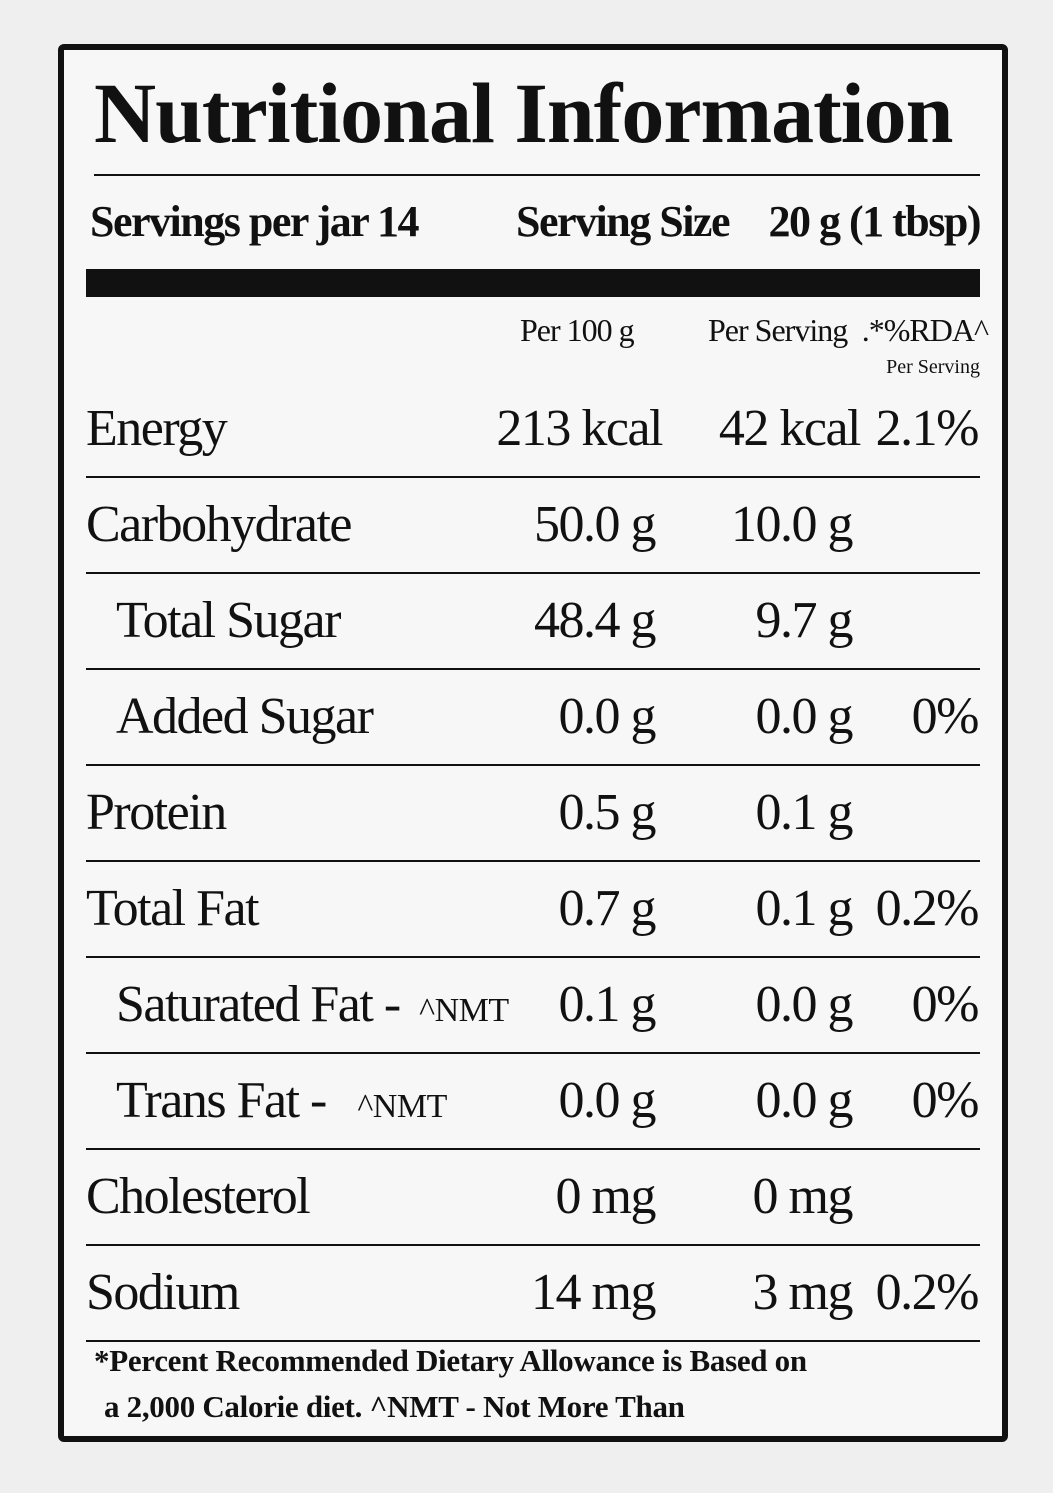  I want to click on nutrient-name: Trans Fat -, so click(227, 1100).